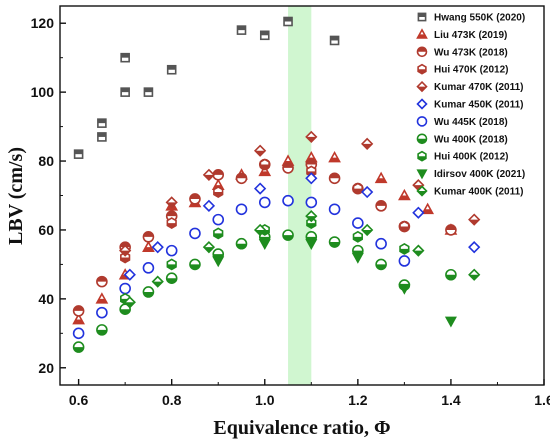 The image size is (550, 443). Describe the element at coordinates (381, 267) in the screenshot. I see `data-point-s7-13-fill` at that location.